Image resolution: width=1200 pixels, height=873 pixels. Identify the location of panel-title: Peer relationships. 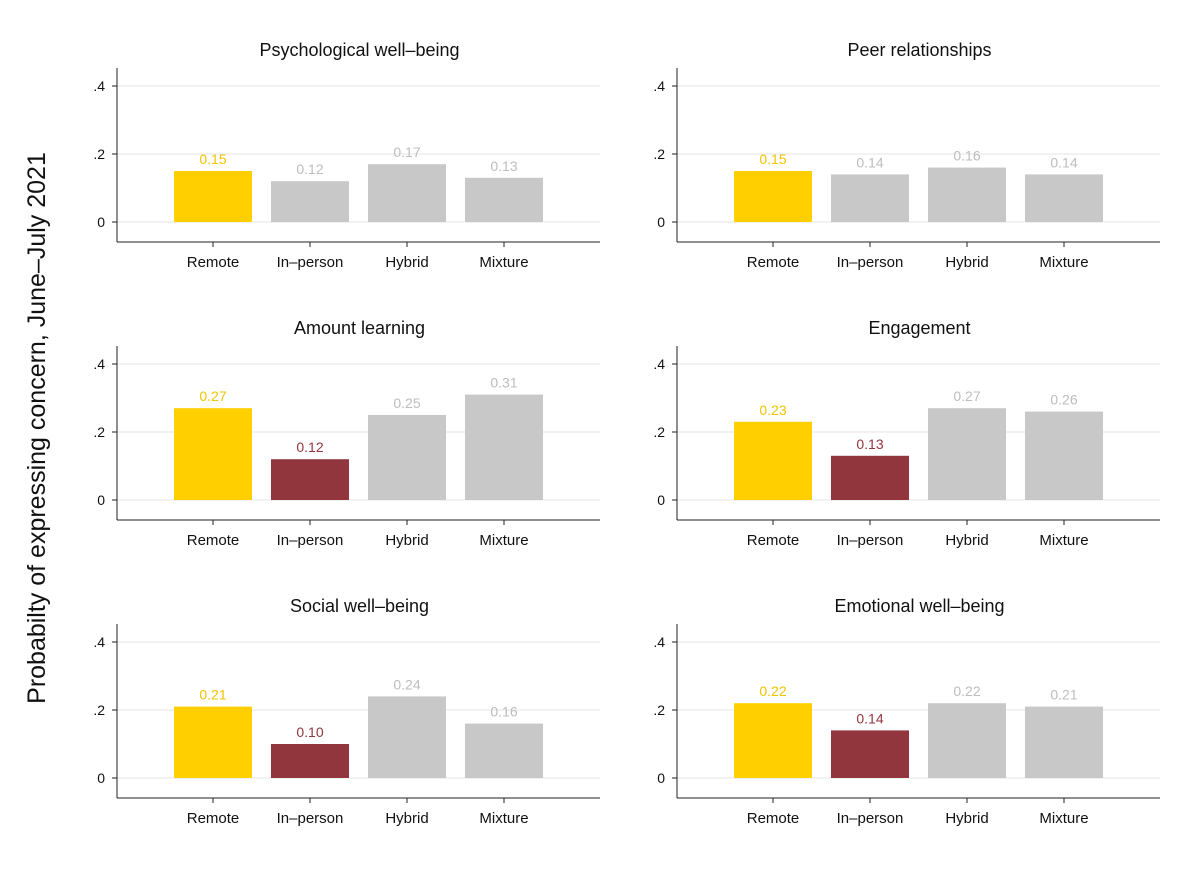
(919, 50).